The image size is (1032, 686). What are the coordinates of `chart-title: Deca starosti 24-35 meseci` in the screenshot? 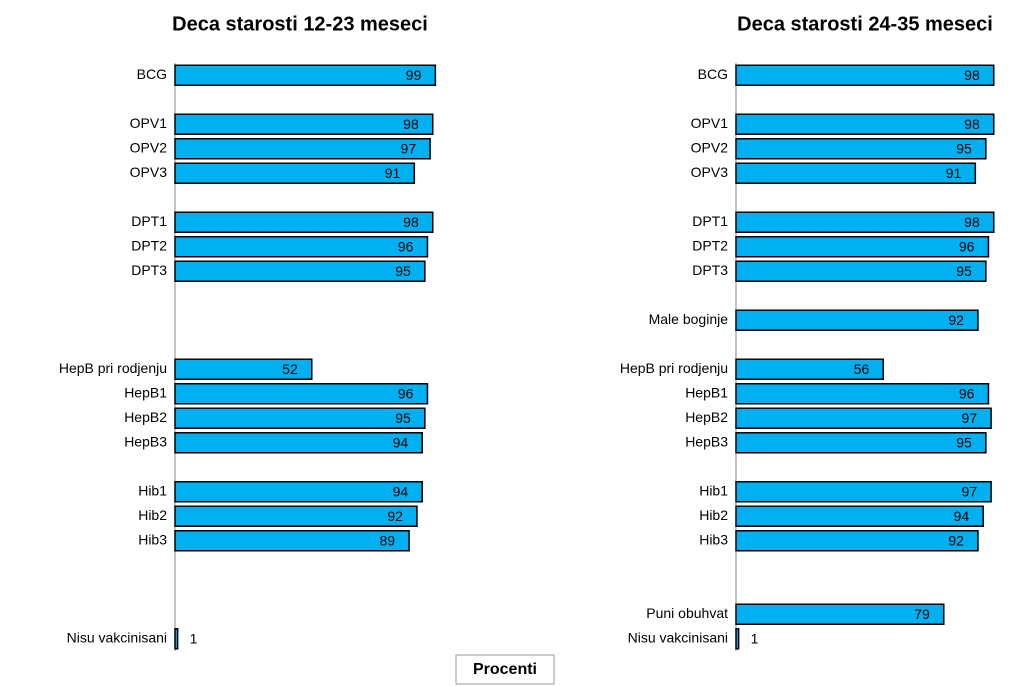 It's located at (865, 24).